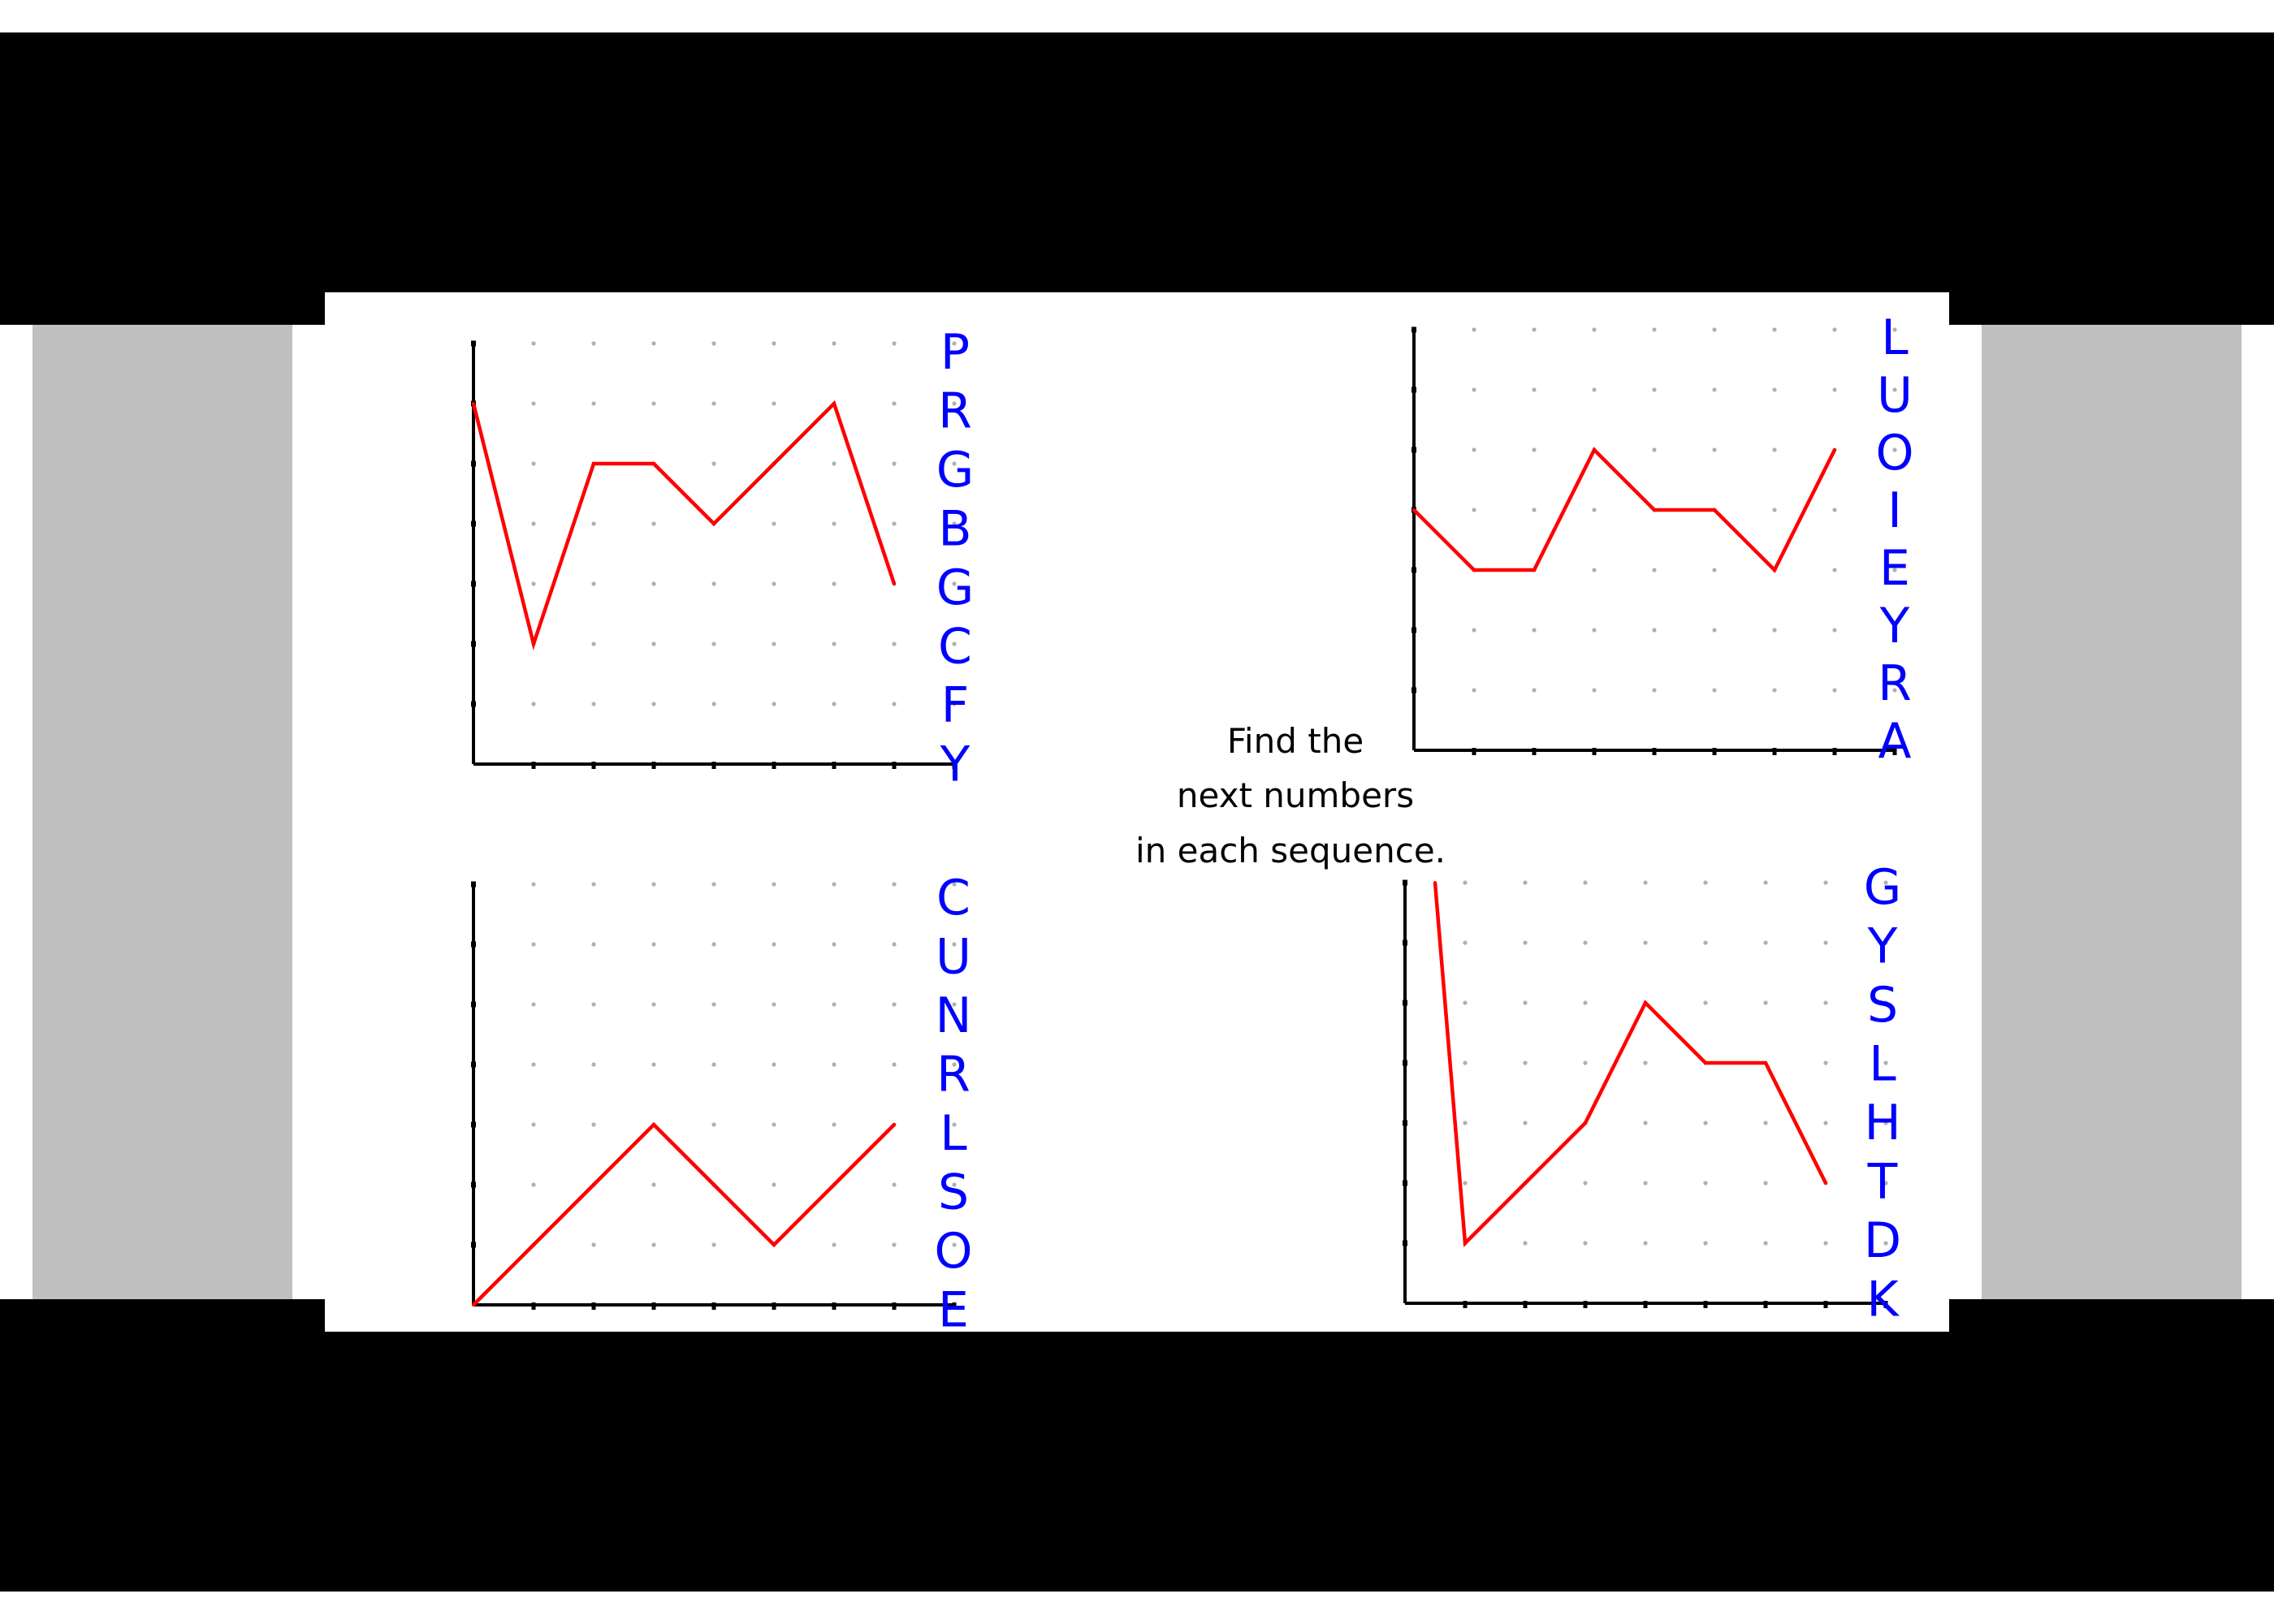 The image size is (2274, 1624). What do you see at coordinates (1894, 454) in the screenshot?
I see `sequence-letter: O` at bounding box center [1894, 454].